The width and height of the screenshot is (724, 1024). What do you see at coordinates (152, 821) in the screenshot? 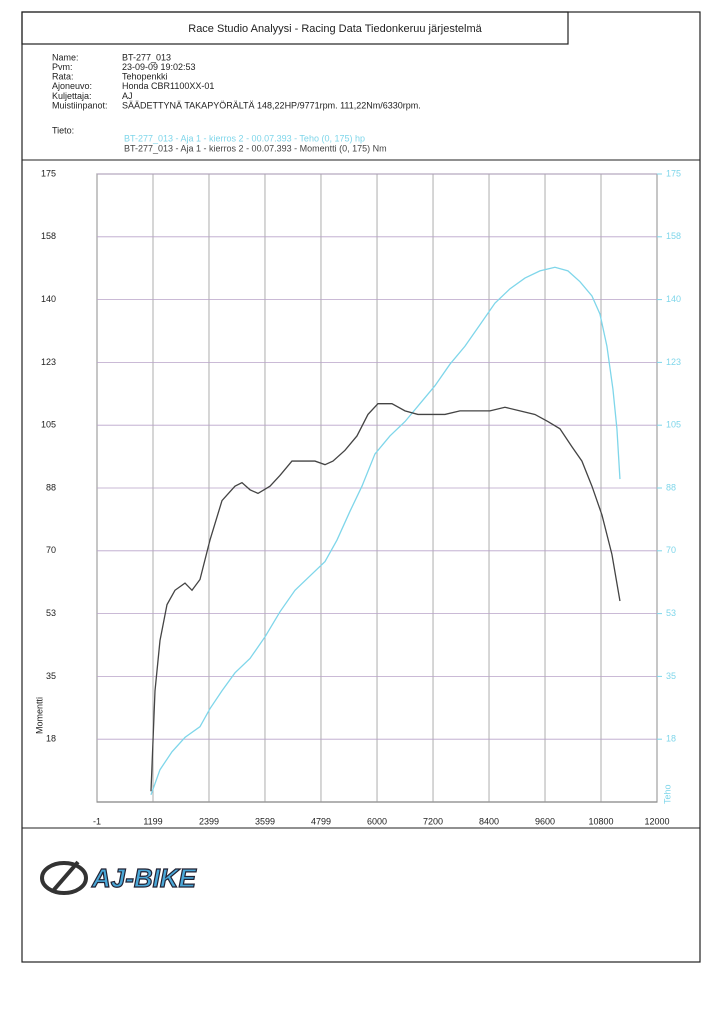
I see `x-tick-label: 1199` at bounding box center [152, 821].